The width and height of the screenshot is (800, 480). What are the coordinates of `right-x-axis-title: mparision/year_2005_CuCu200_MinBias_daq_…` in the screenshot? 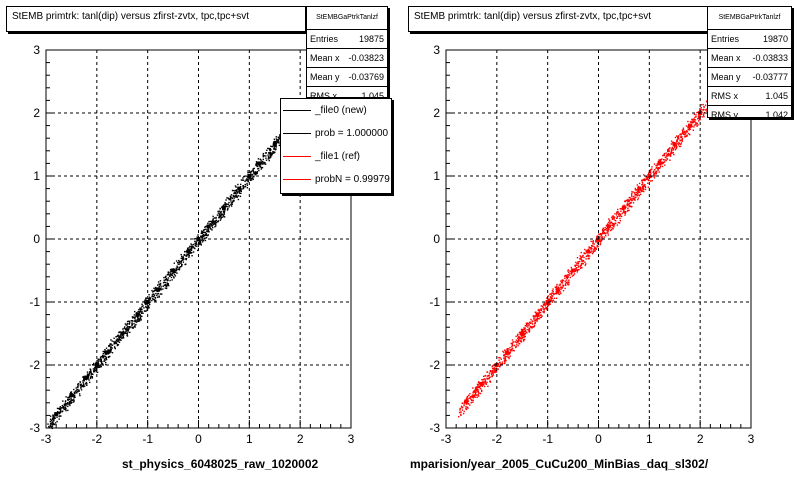 It's located at (559, 464).